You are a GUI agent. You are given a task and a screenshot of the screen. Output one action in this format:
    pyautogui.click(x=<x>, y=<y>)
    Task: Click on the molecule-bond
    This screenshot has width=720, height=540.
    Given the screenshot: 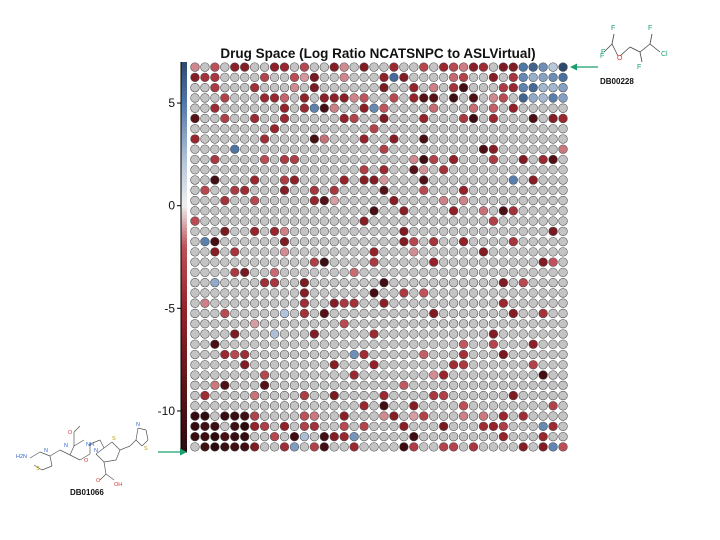 What is the action you would take?
    pyautogui.click(x=103, y=477)
    